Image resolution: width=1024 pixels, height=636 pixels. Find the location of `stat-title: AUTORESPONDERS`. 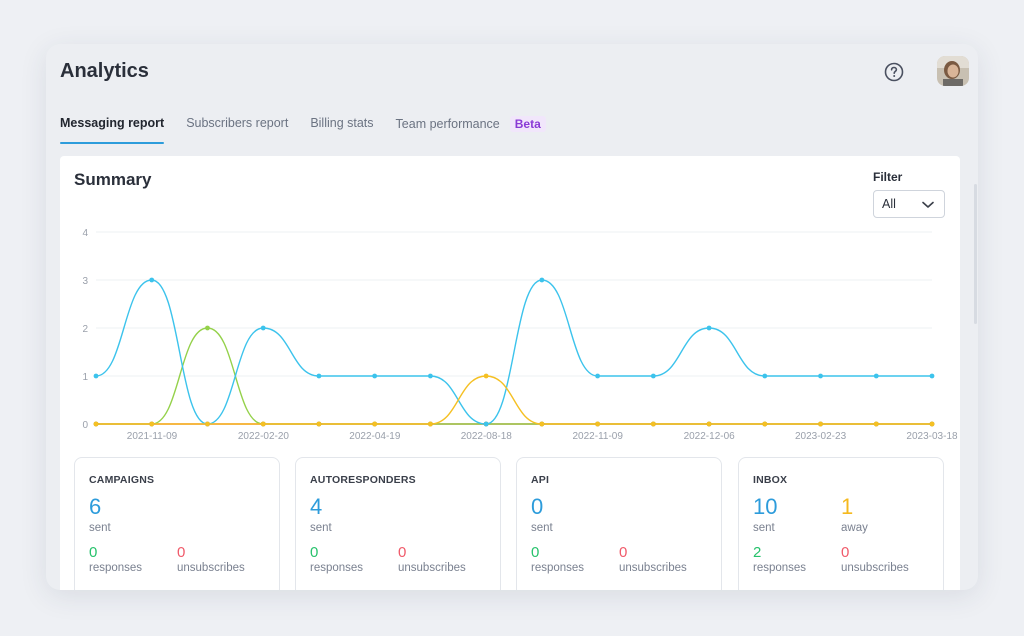

stat-title: AUTORESPONDERS is located at coordinates (363, 480).